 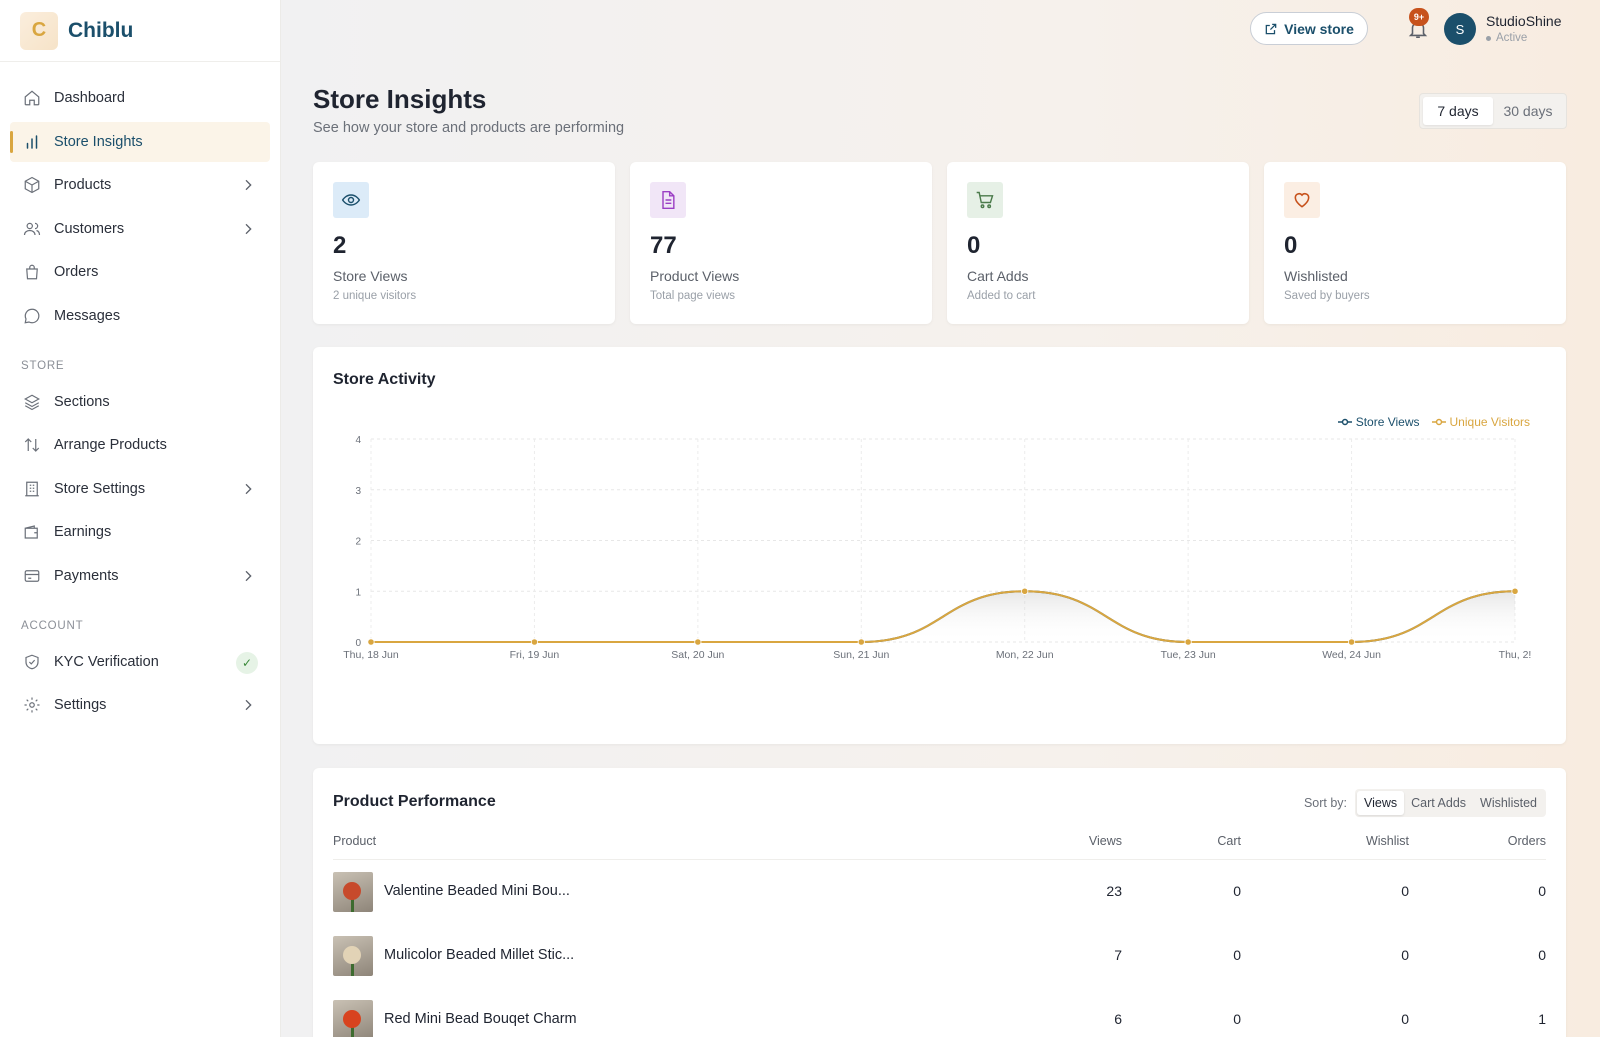 What do you see at coordinates (100, 488) in the screenshot?
I see `sidebar-item-label: Store Settings` at bounding box center [100, 488].